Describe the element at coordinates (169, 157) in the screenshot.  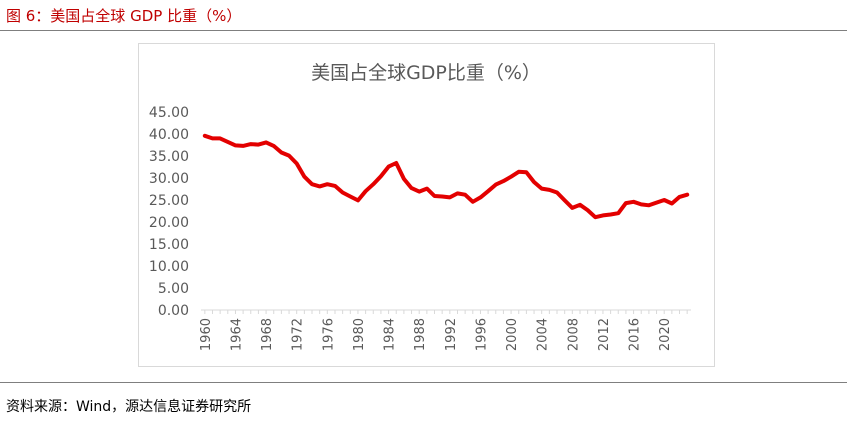
I see `y-tick-label: 35.00` at that location.